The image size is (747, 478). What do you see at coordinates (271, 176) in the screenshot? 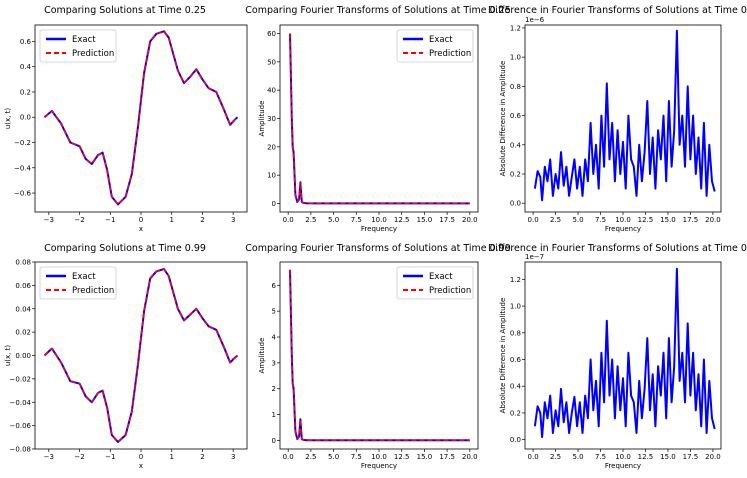
I see `y-tick-label: 10` at bounding box center [271, 176].